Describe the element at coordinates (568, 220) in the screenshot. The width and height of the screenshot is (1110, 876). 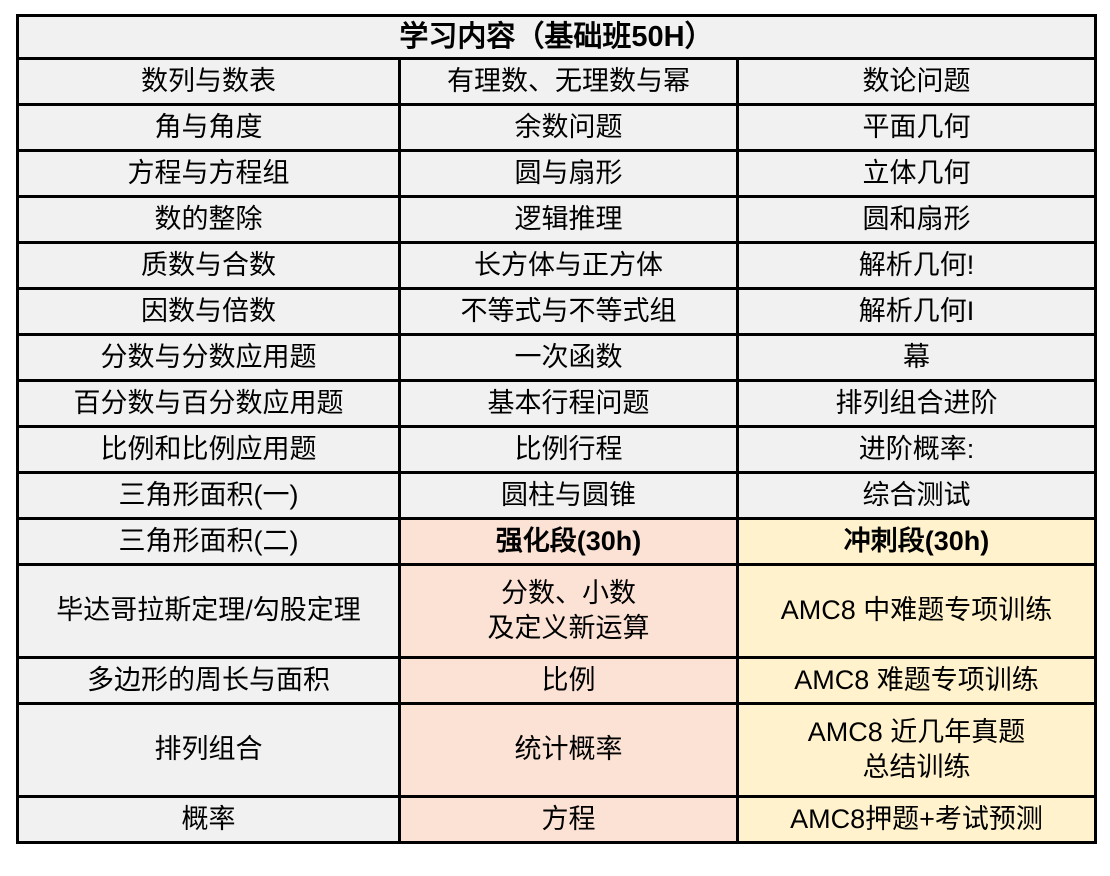
I see `table-cell: 逻辑推理` at that location.